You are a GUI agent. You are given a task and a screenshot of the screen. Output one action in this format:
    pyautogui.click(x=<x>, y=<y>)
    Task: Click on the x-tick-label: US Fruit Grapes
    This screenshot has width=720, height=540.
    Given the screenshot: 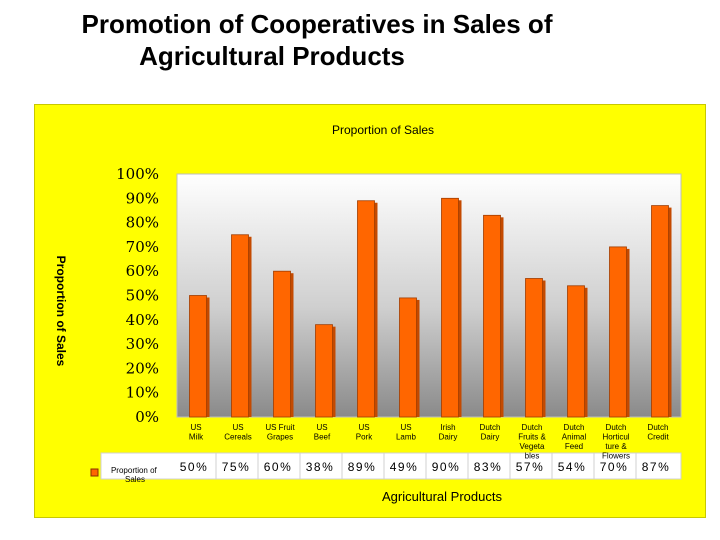 What is the action you would take?
    pyautogui.click(x=280, y=432)
    